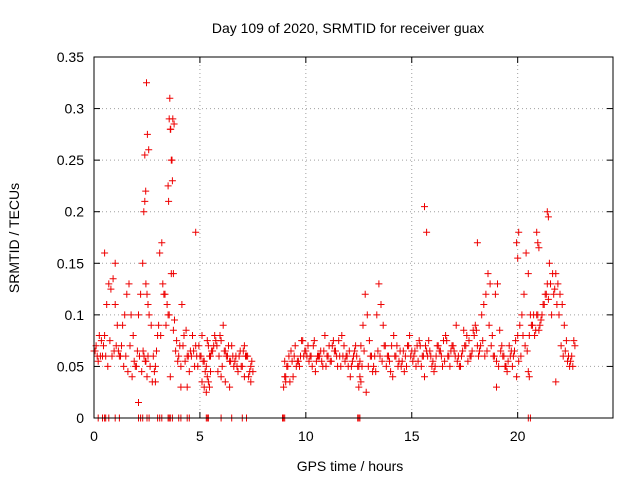 This screenshot has width=640, height=480. Describe the element at coordinates (308, 436) in the screenshot. I see `x-tick-labels: 0 5 10 15 20` at that location.